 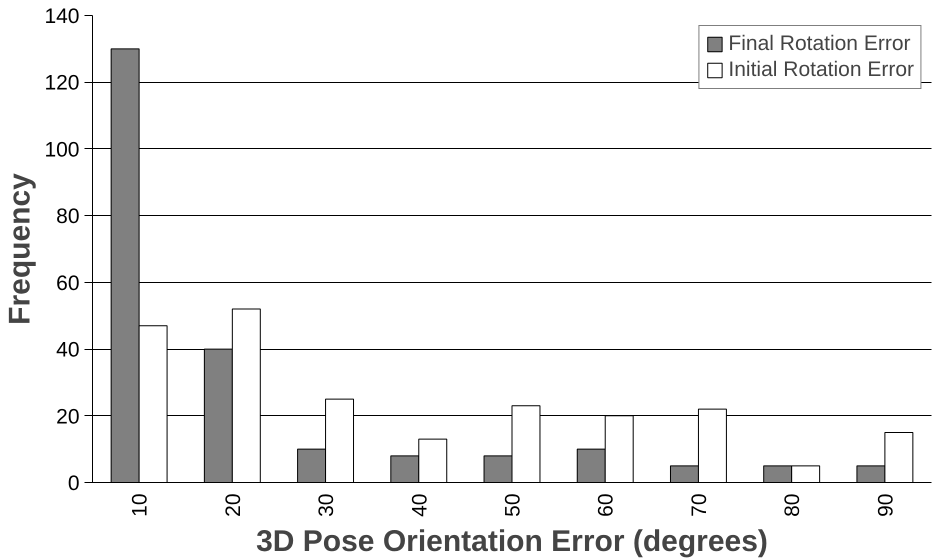 What do you see at coordinates (68, 416) in the screenshot?
I see `y-tick-label: 20` at bounding box center [68, 416].